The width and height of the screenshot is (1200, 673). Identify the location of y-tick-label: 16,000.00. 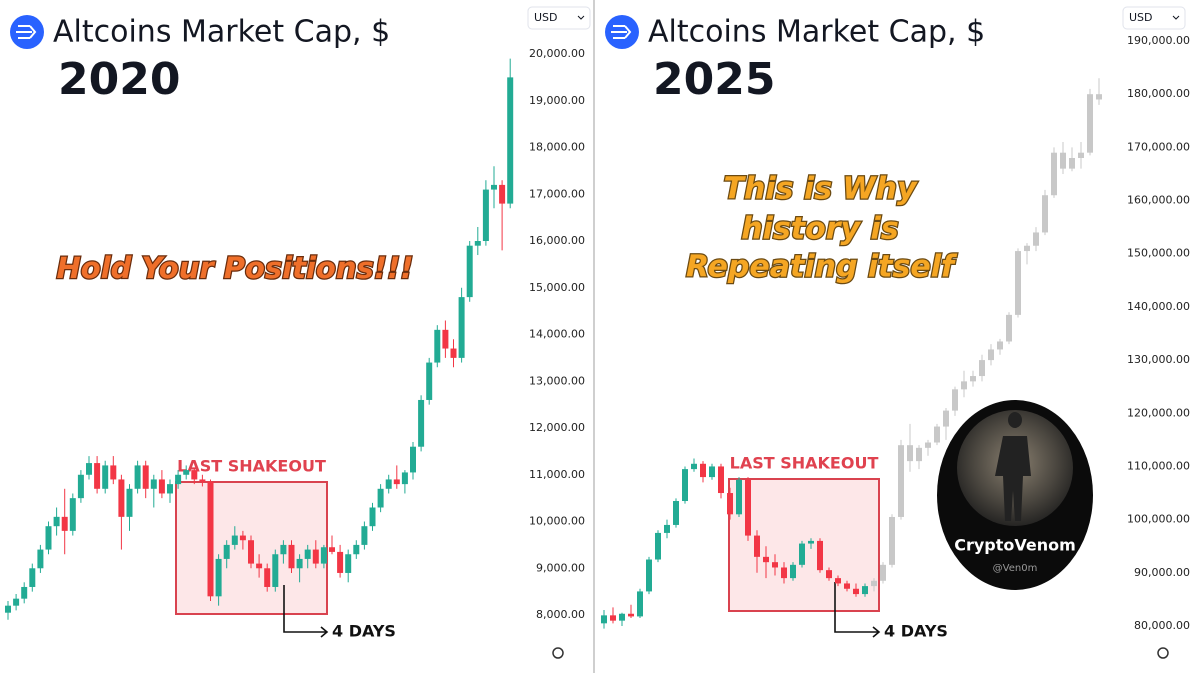
(557, 240).